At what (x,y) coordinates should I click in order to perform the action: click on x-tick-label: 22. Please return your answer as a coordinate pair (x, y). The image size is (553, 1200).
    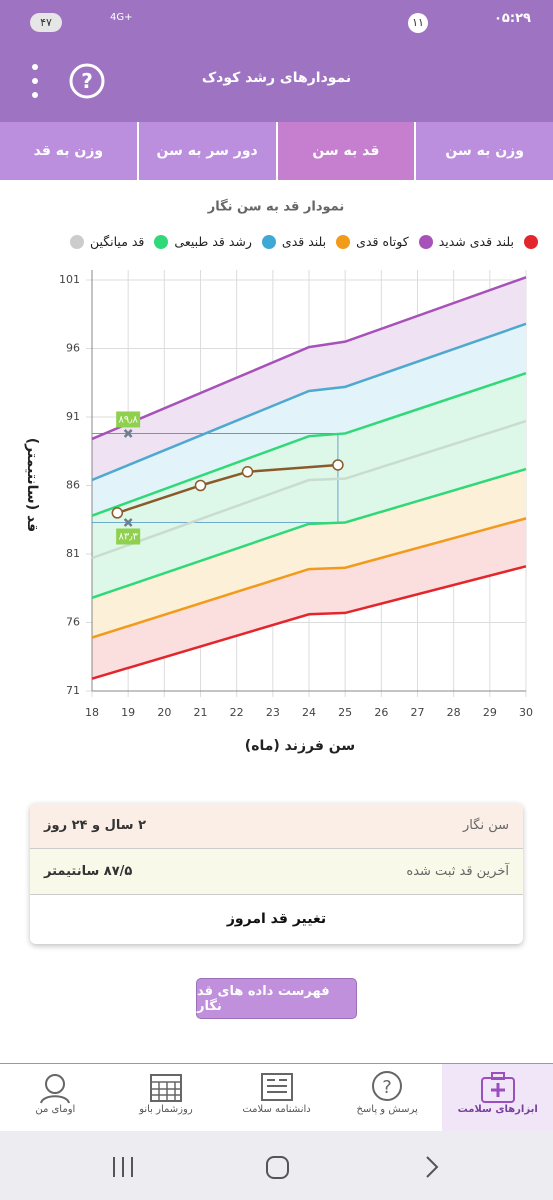
    Looking at the image, I should click on (237, 712).